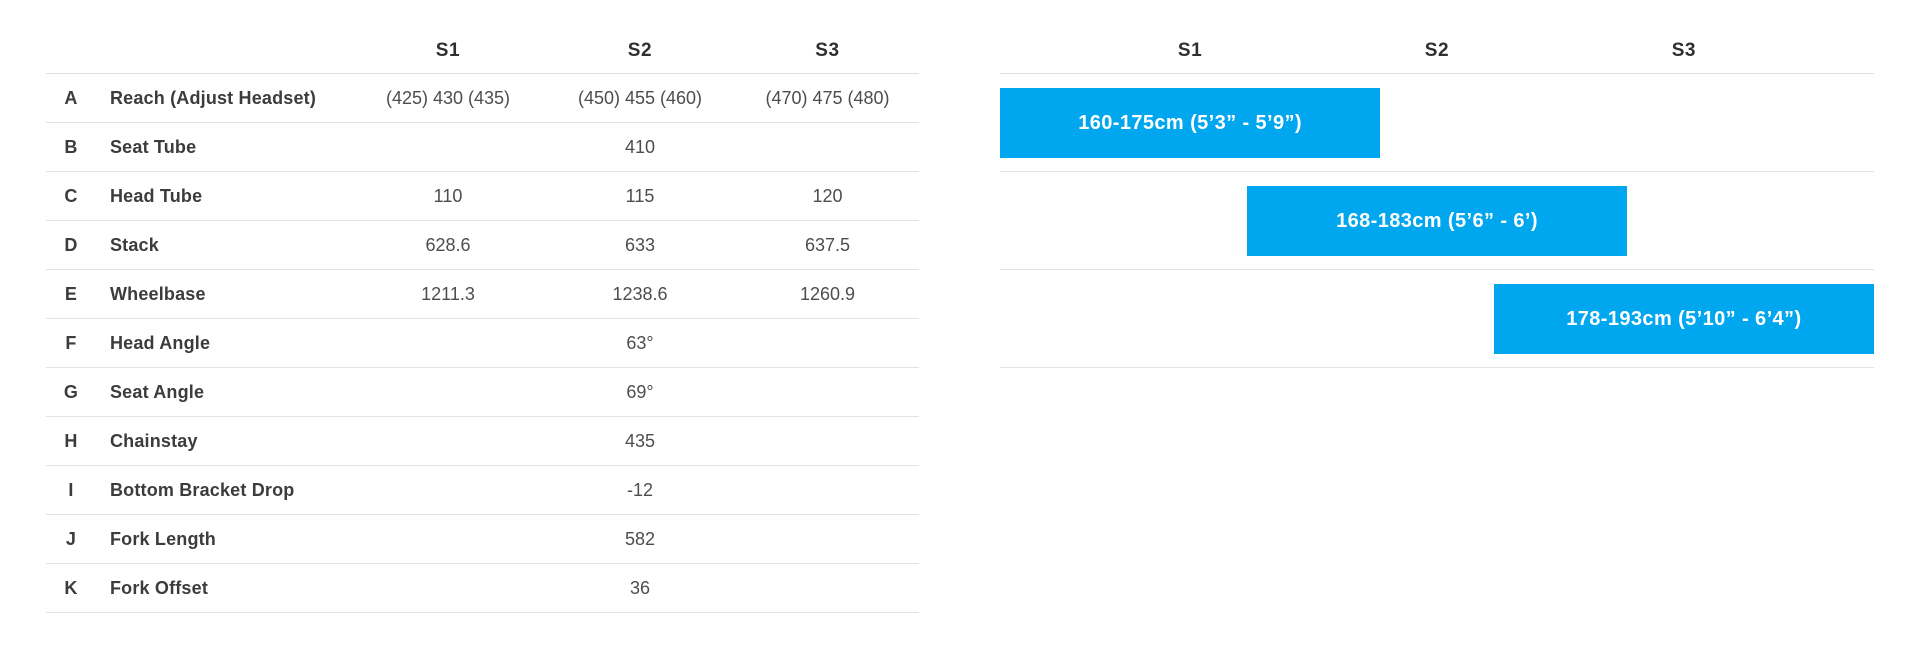  Describe the element at coordinates (640, 391) in the screenshot. I see `row-value-s2: 69°` at that location.